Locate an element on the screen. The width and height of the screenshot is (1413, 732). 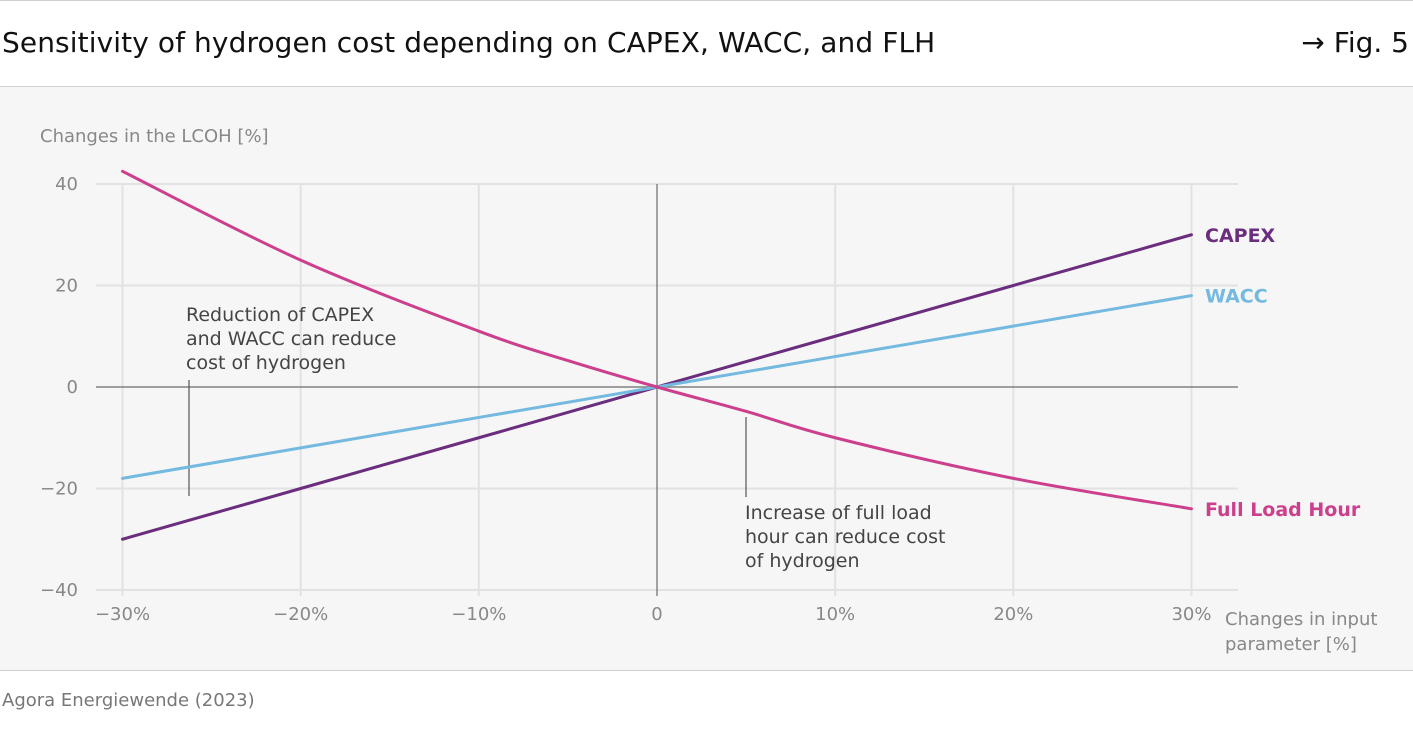
x-tick-label: 10% is located at coordinates (835, 614).